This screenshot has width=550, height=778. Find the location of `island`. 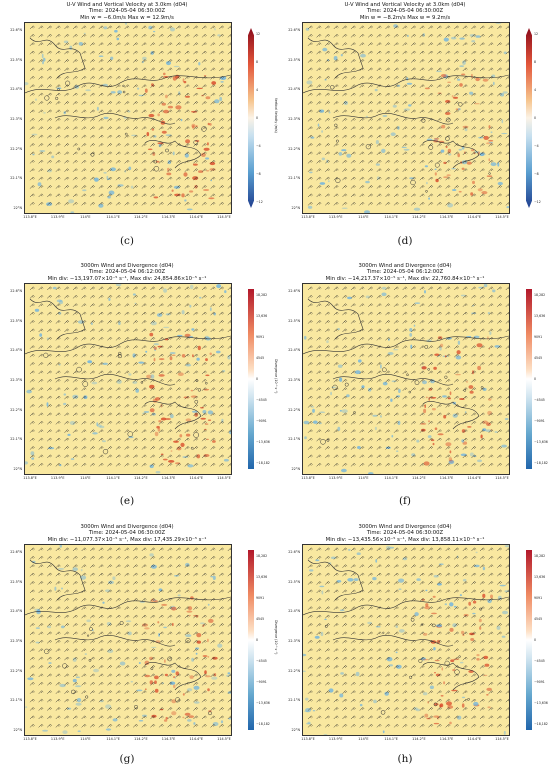

island is located at coordinates (188, 641).